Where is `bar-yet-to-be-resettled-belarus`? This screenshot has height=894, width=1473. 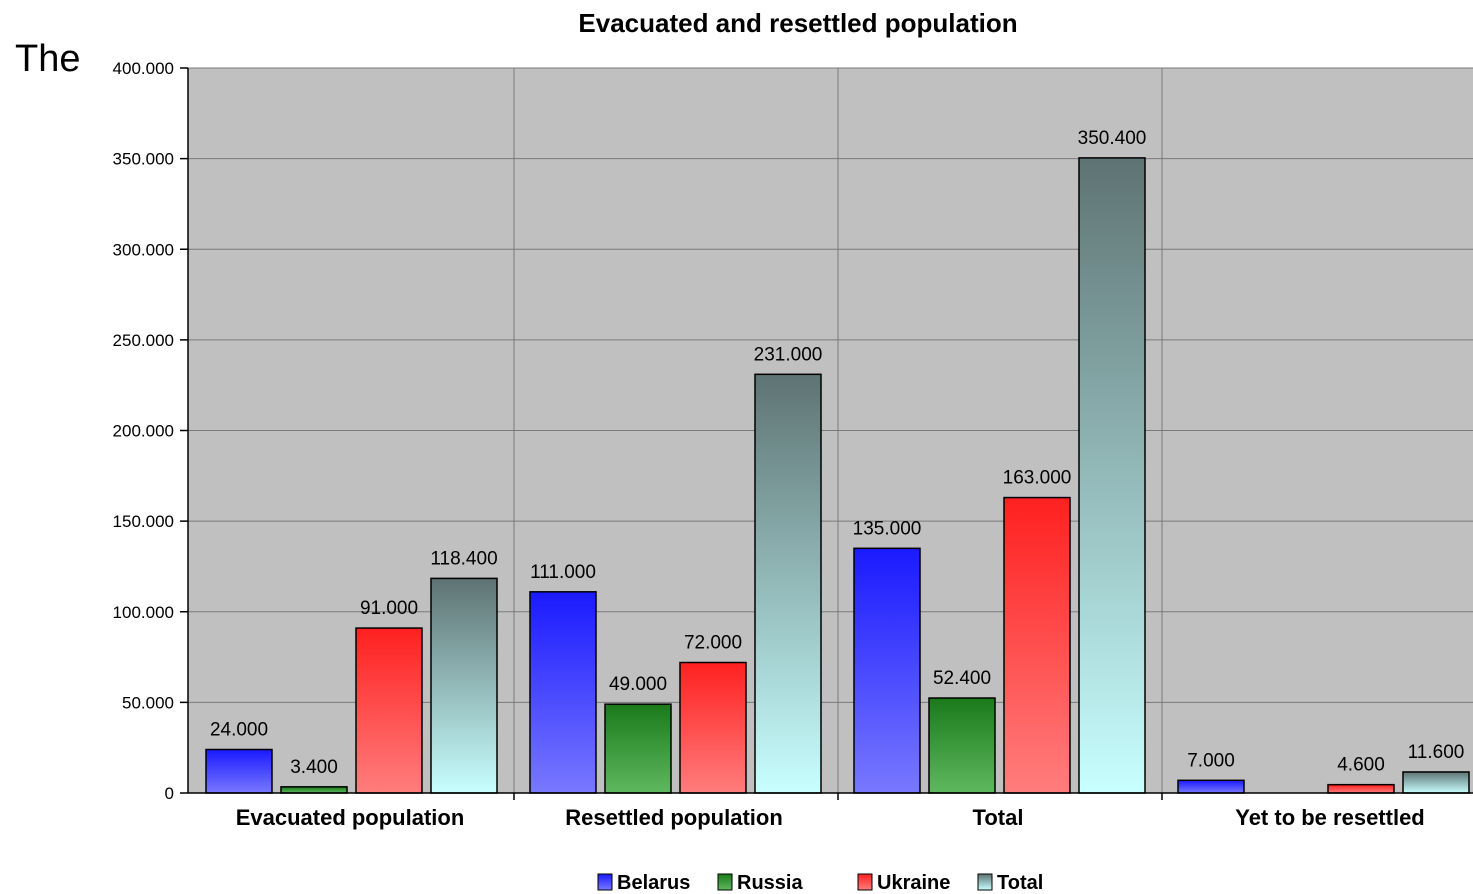 bar-yet-to-be-resettled-belarus is located at coordinates (1211, 786).